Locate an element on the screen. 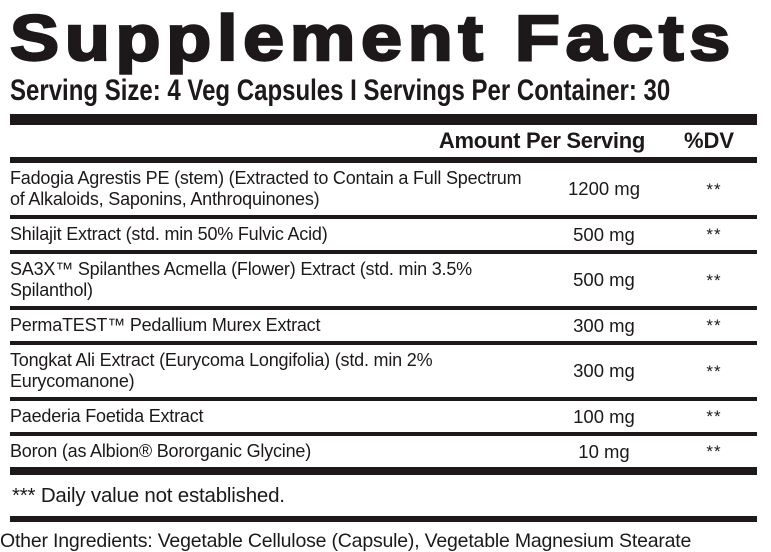 This screenshot has height=552, width=771. ingredient-name: PermaTEST™ Pedallium Murex Extract is located at coordinates (165, 325).